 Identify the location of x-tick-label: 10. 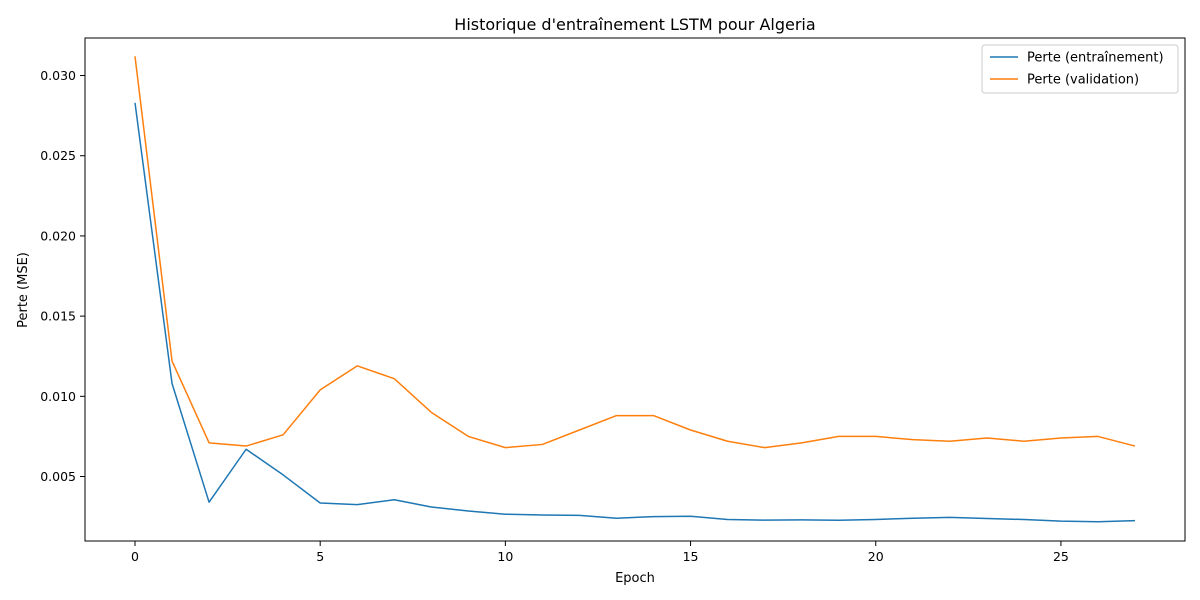
(505, 556).